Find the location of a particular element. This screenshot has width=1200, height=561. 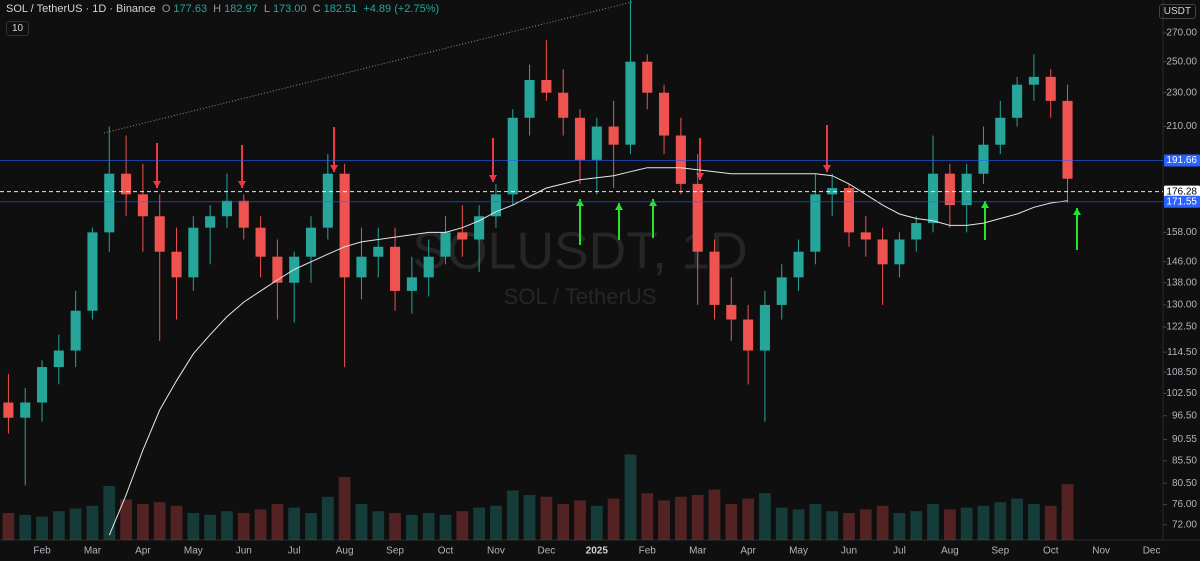

y-tick-label: 80.50 is located at coordinates (1184, 483).